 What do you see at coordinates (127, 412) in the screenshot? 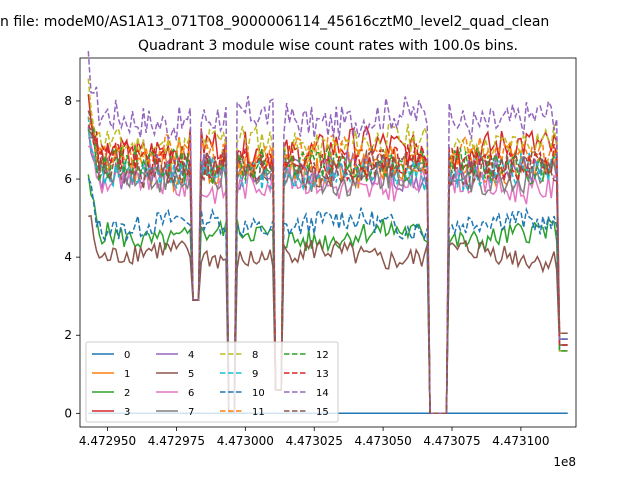
I see `legend-label: 3` at bounding box center [127, 412].